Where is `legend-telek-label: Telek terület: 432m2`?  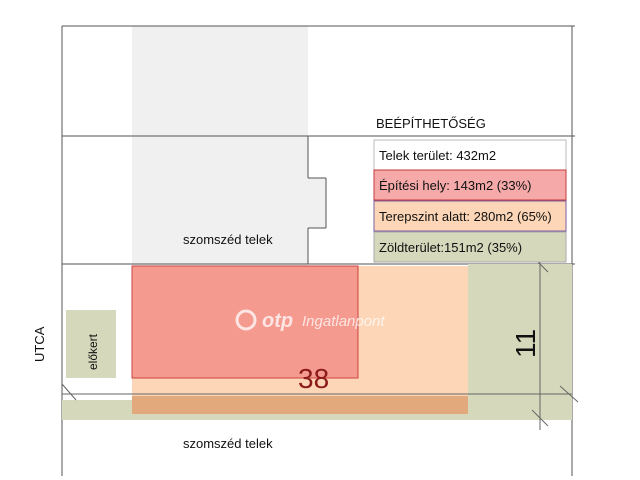
legend-telek-label: Telek terület: 432m2 is located at coordinates (437, 155).